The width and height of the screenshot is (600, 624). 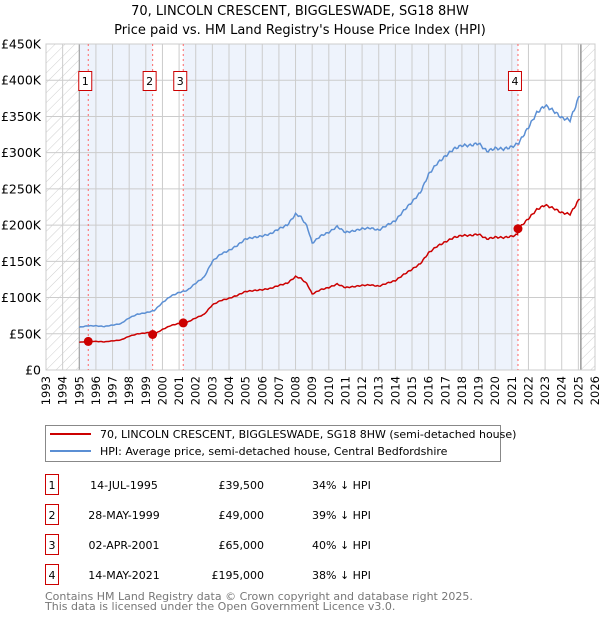 I want to click on sale-marker-number: 1, so click(x=85, y=81).